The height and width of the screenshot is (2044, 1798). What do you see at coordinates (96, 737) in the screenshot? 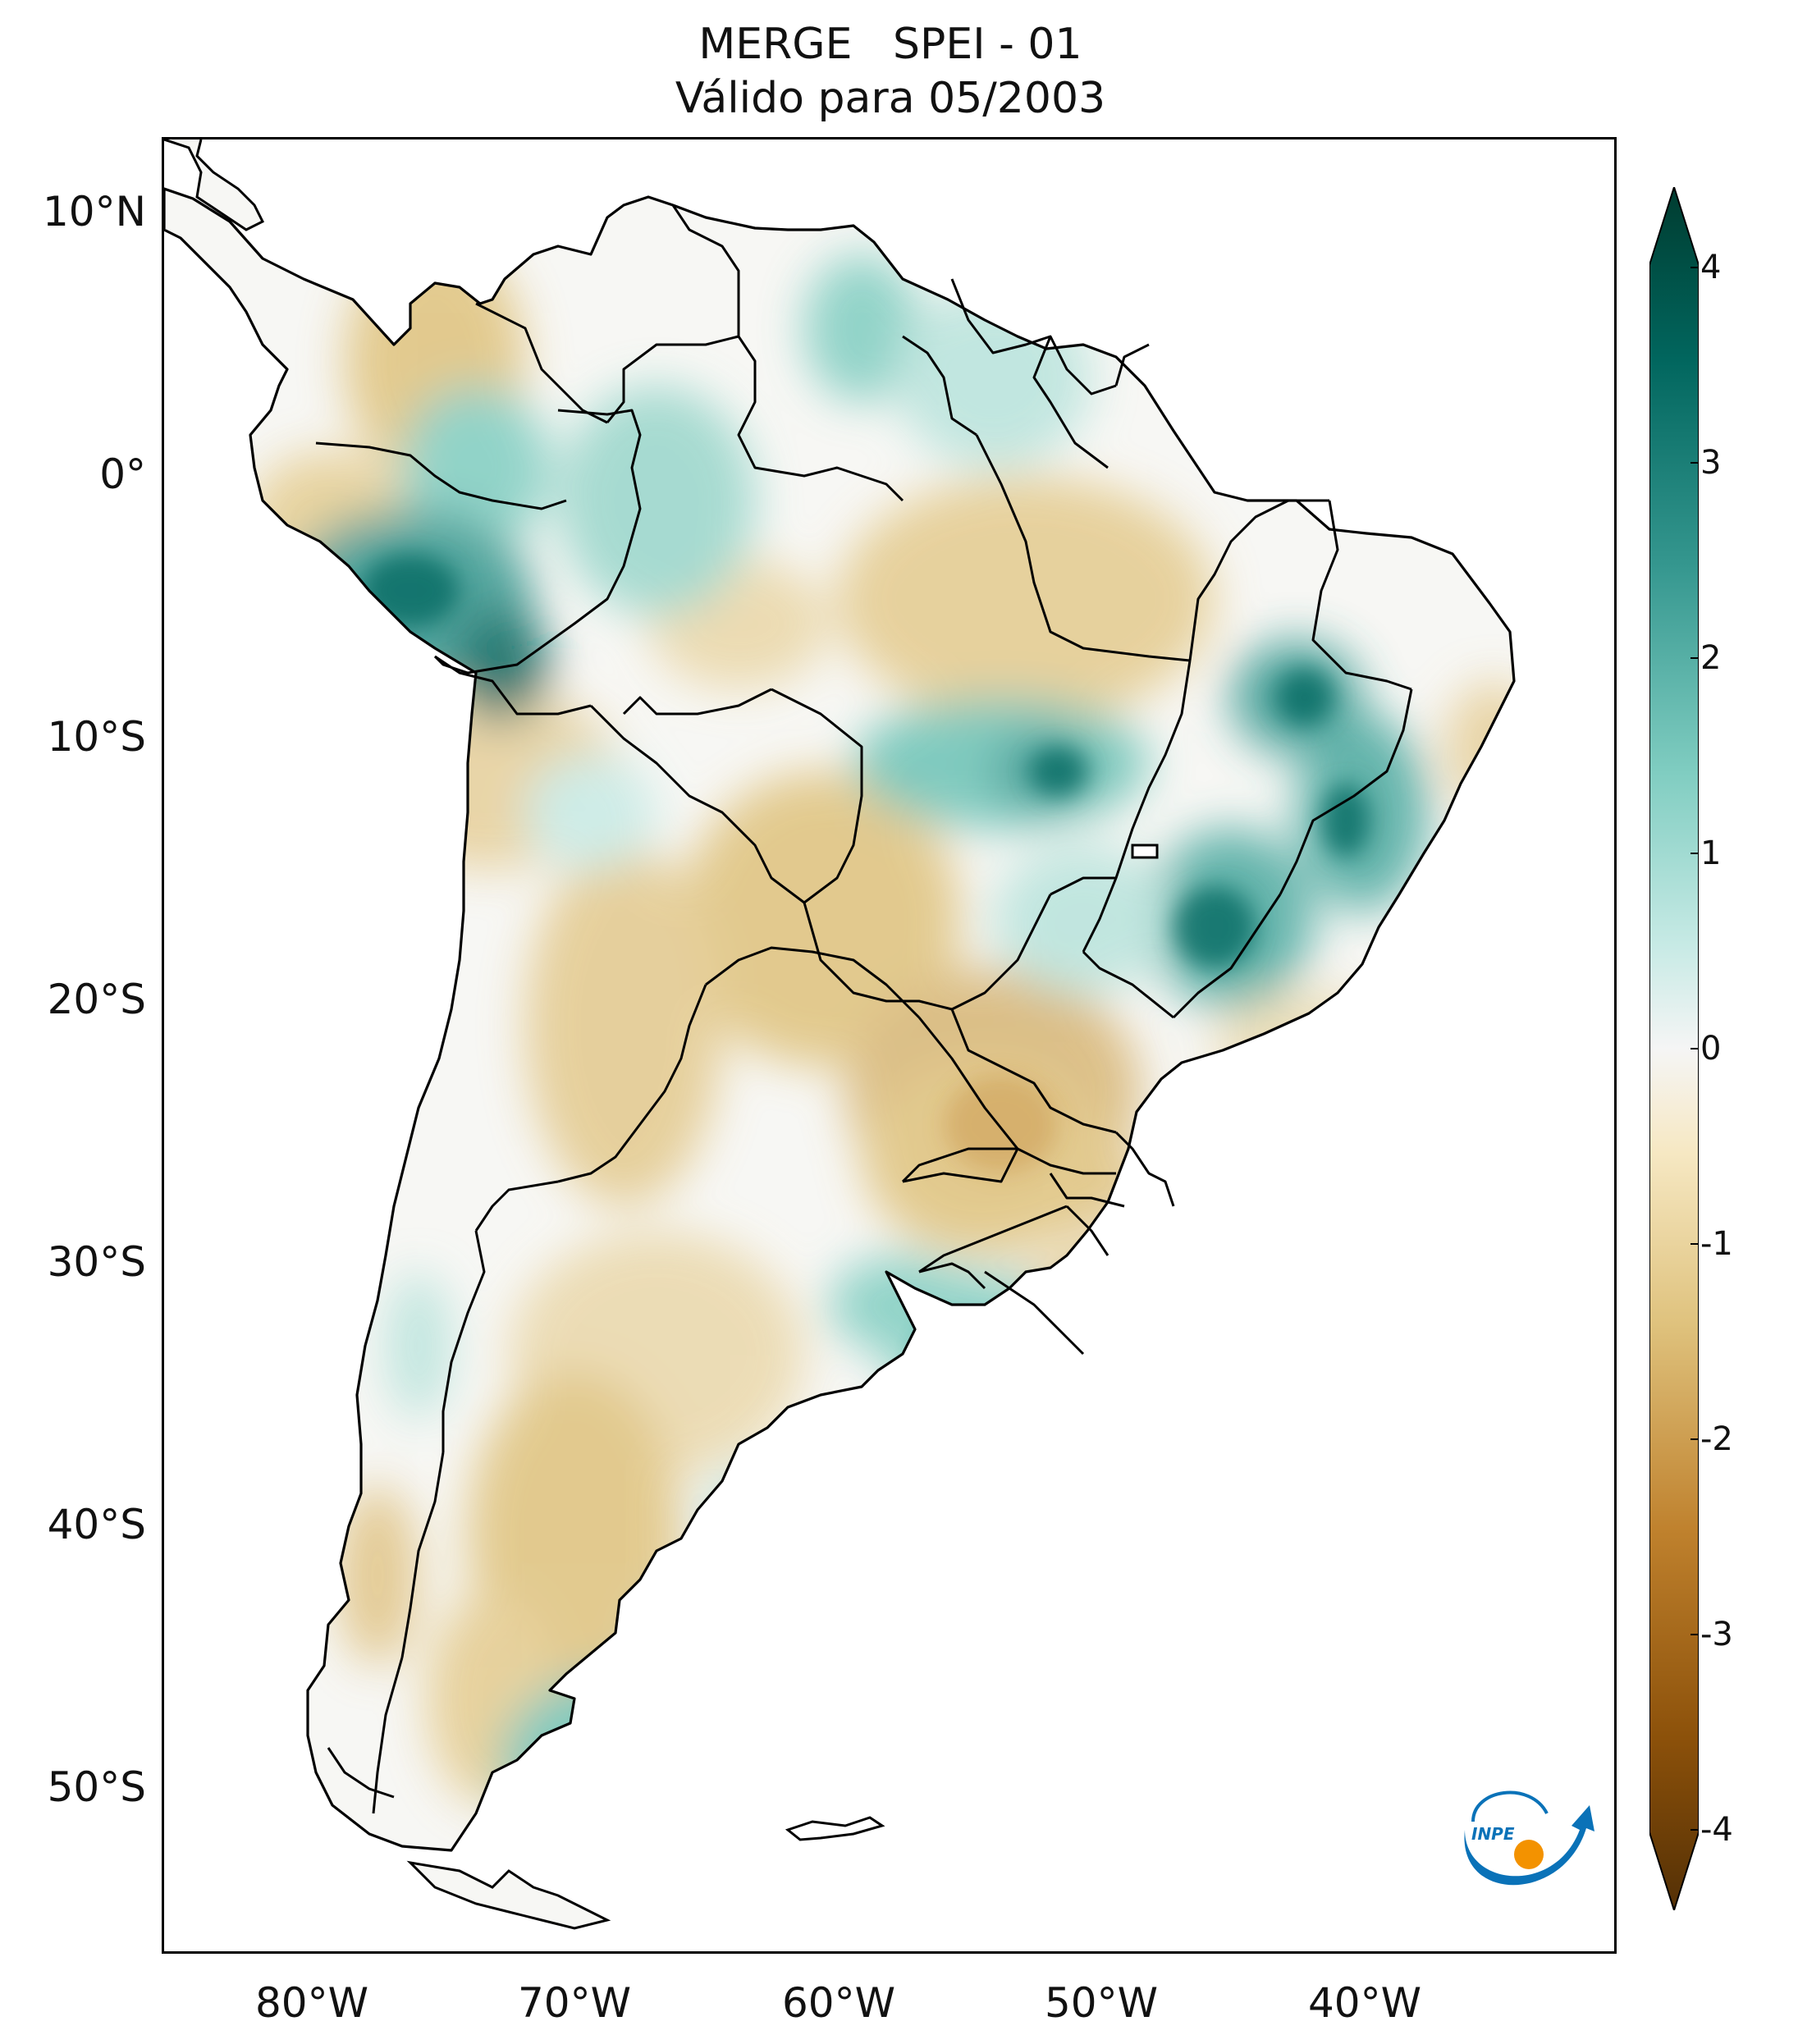
I see `lat-label: 10°S` at bounding box center [96, 737].